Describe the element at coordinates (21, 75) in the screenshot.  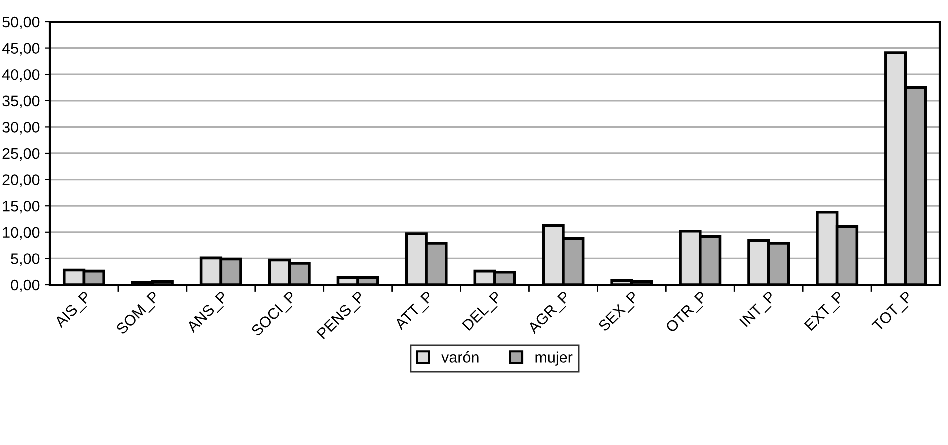
I see `y-tick-label: 40,00` at that location.